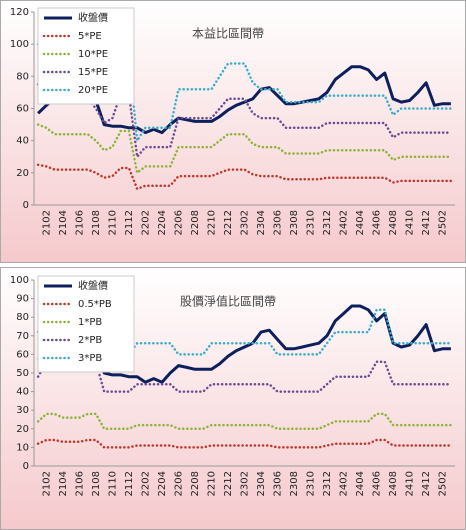 The height and width of the screenshot is (530, 466). I want to click on legend-label: 1*PB, so click(90, 322).